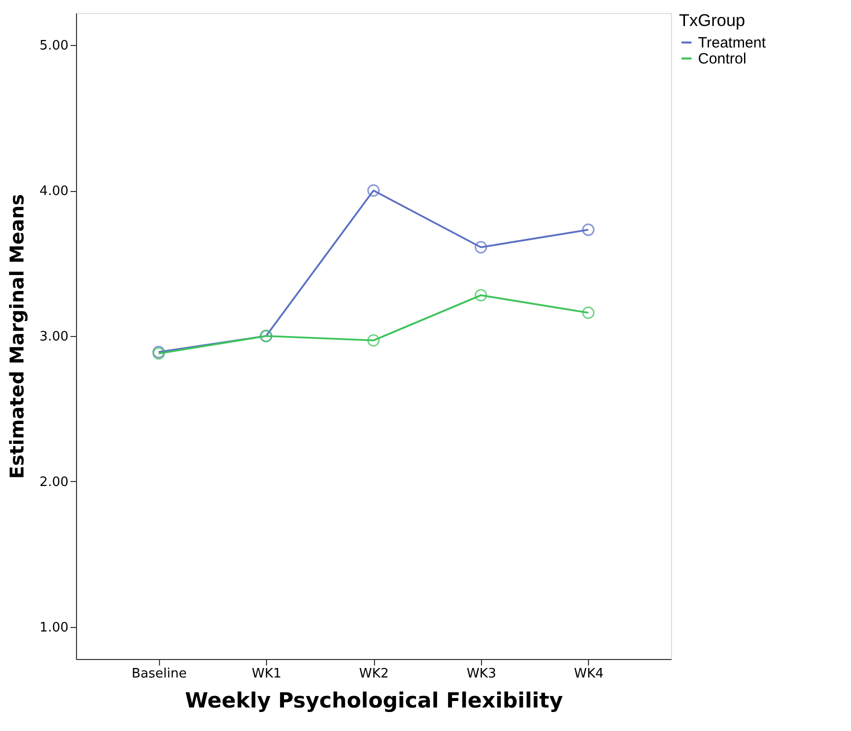 This screenshot has width=851, height=731. I want to click on y-tick-label: 1.00, so click(54, 628).